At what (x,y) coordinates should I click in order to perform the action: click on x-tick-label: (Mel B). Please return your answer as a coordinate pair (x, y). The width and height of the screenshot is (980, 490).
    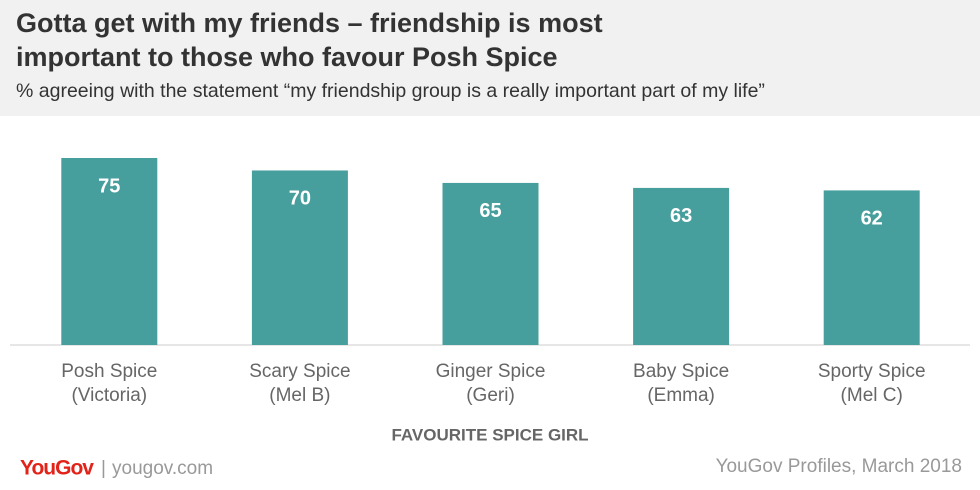
    Looking at the image, I should click on (299, 395).